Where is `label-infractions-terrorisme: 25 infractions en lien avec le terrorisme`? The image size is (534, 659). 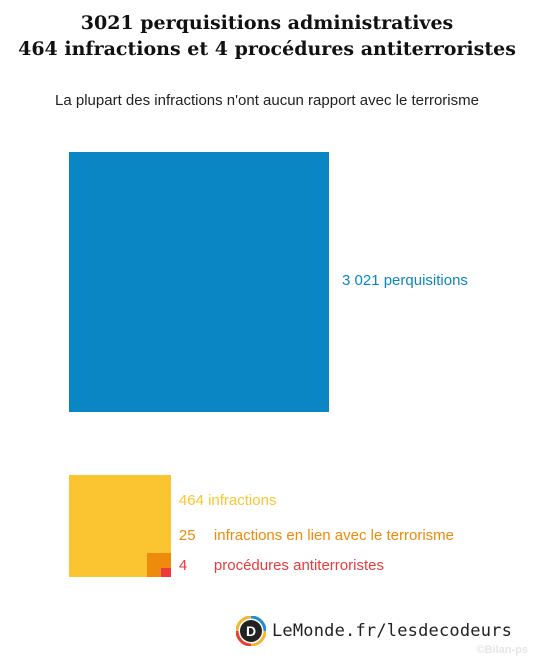 label-infractions-terrorisme: 25 infractions en lien avec le terrorisme is located at coordinates (316, 535).